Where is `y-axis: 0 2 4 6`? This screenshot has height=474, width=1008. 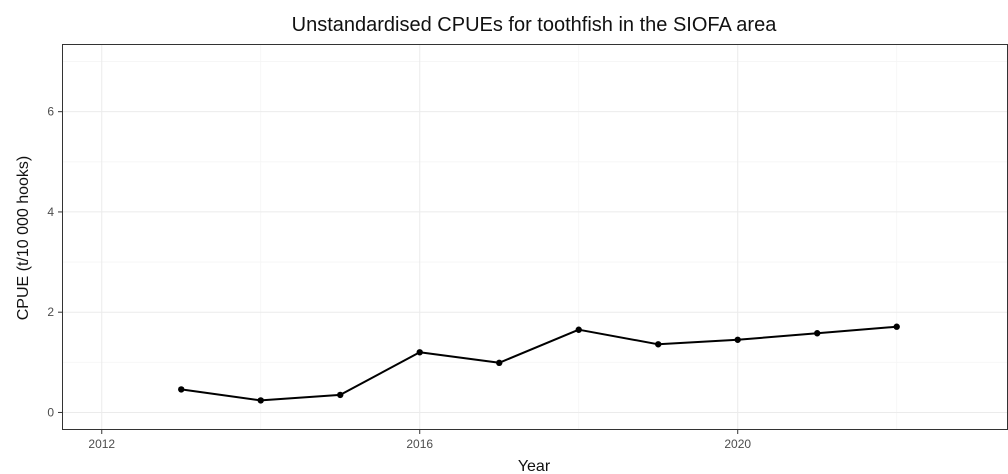
y-axis: 0 2 4 6 is located at coordinates (54, 262).